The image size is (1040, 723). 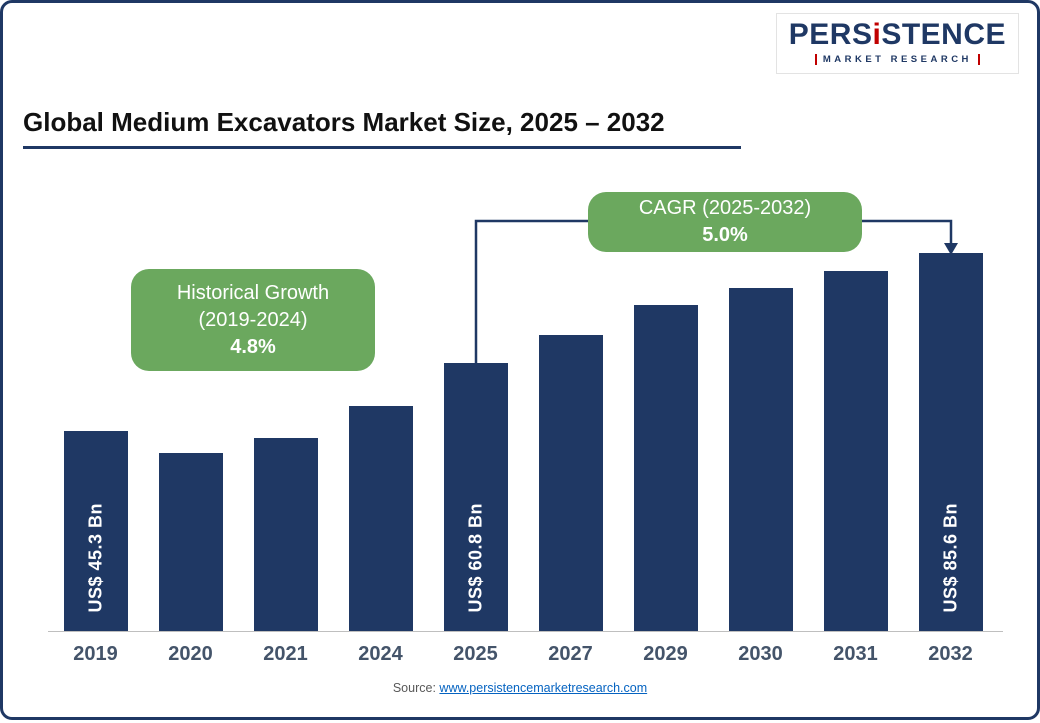 What do you see at coordinates (525, 631) in the screenshot?
I see `x-axis-line` at bounding box center [525, 631].